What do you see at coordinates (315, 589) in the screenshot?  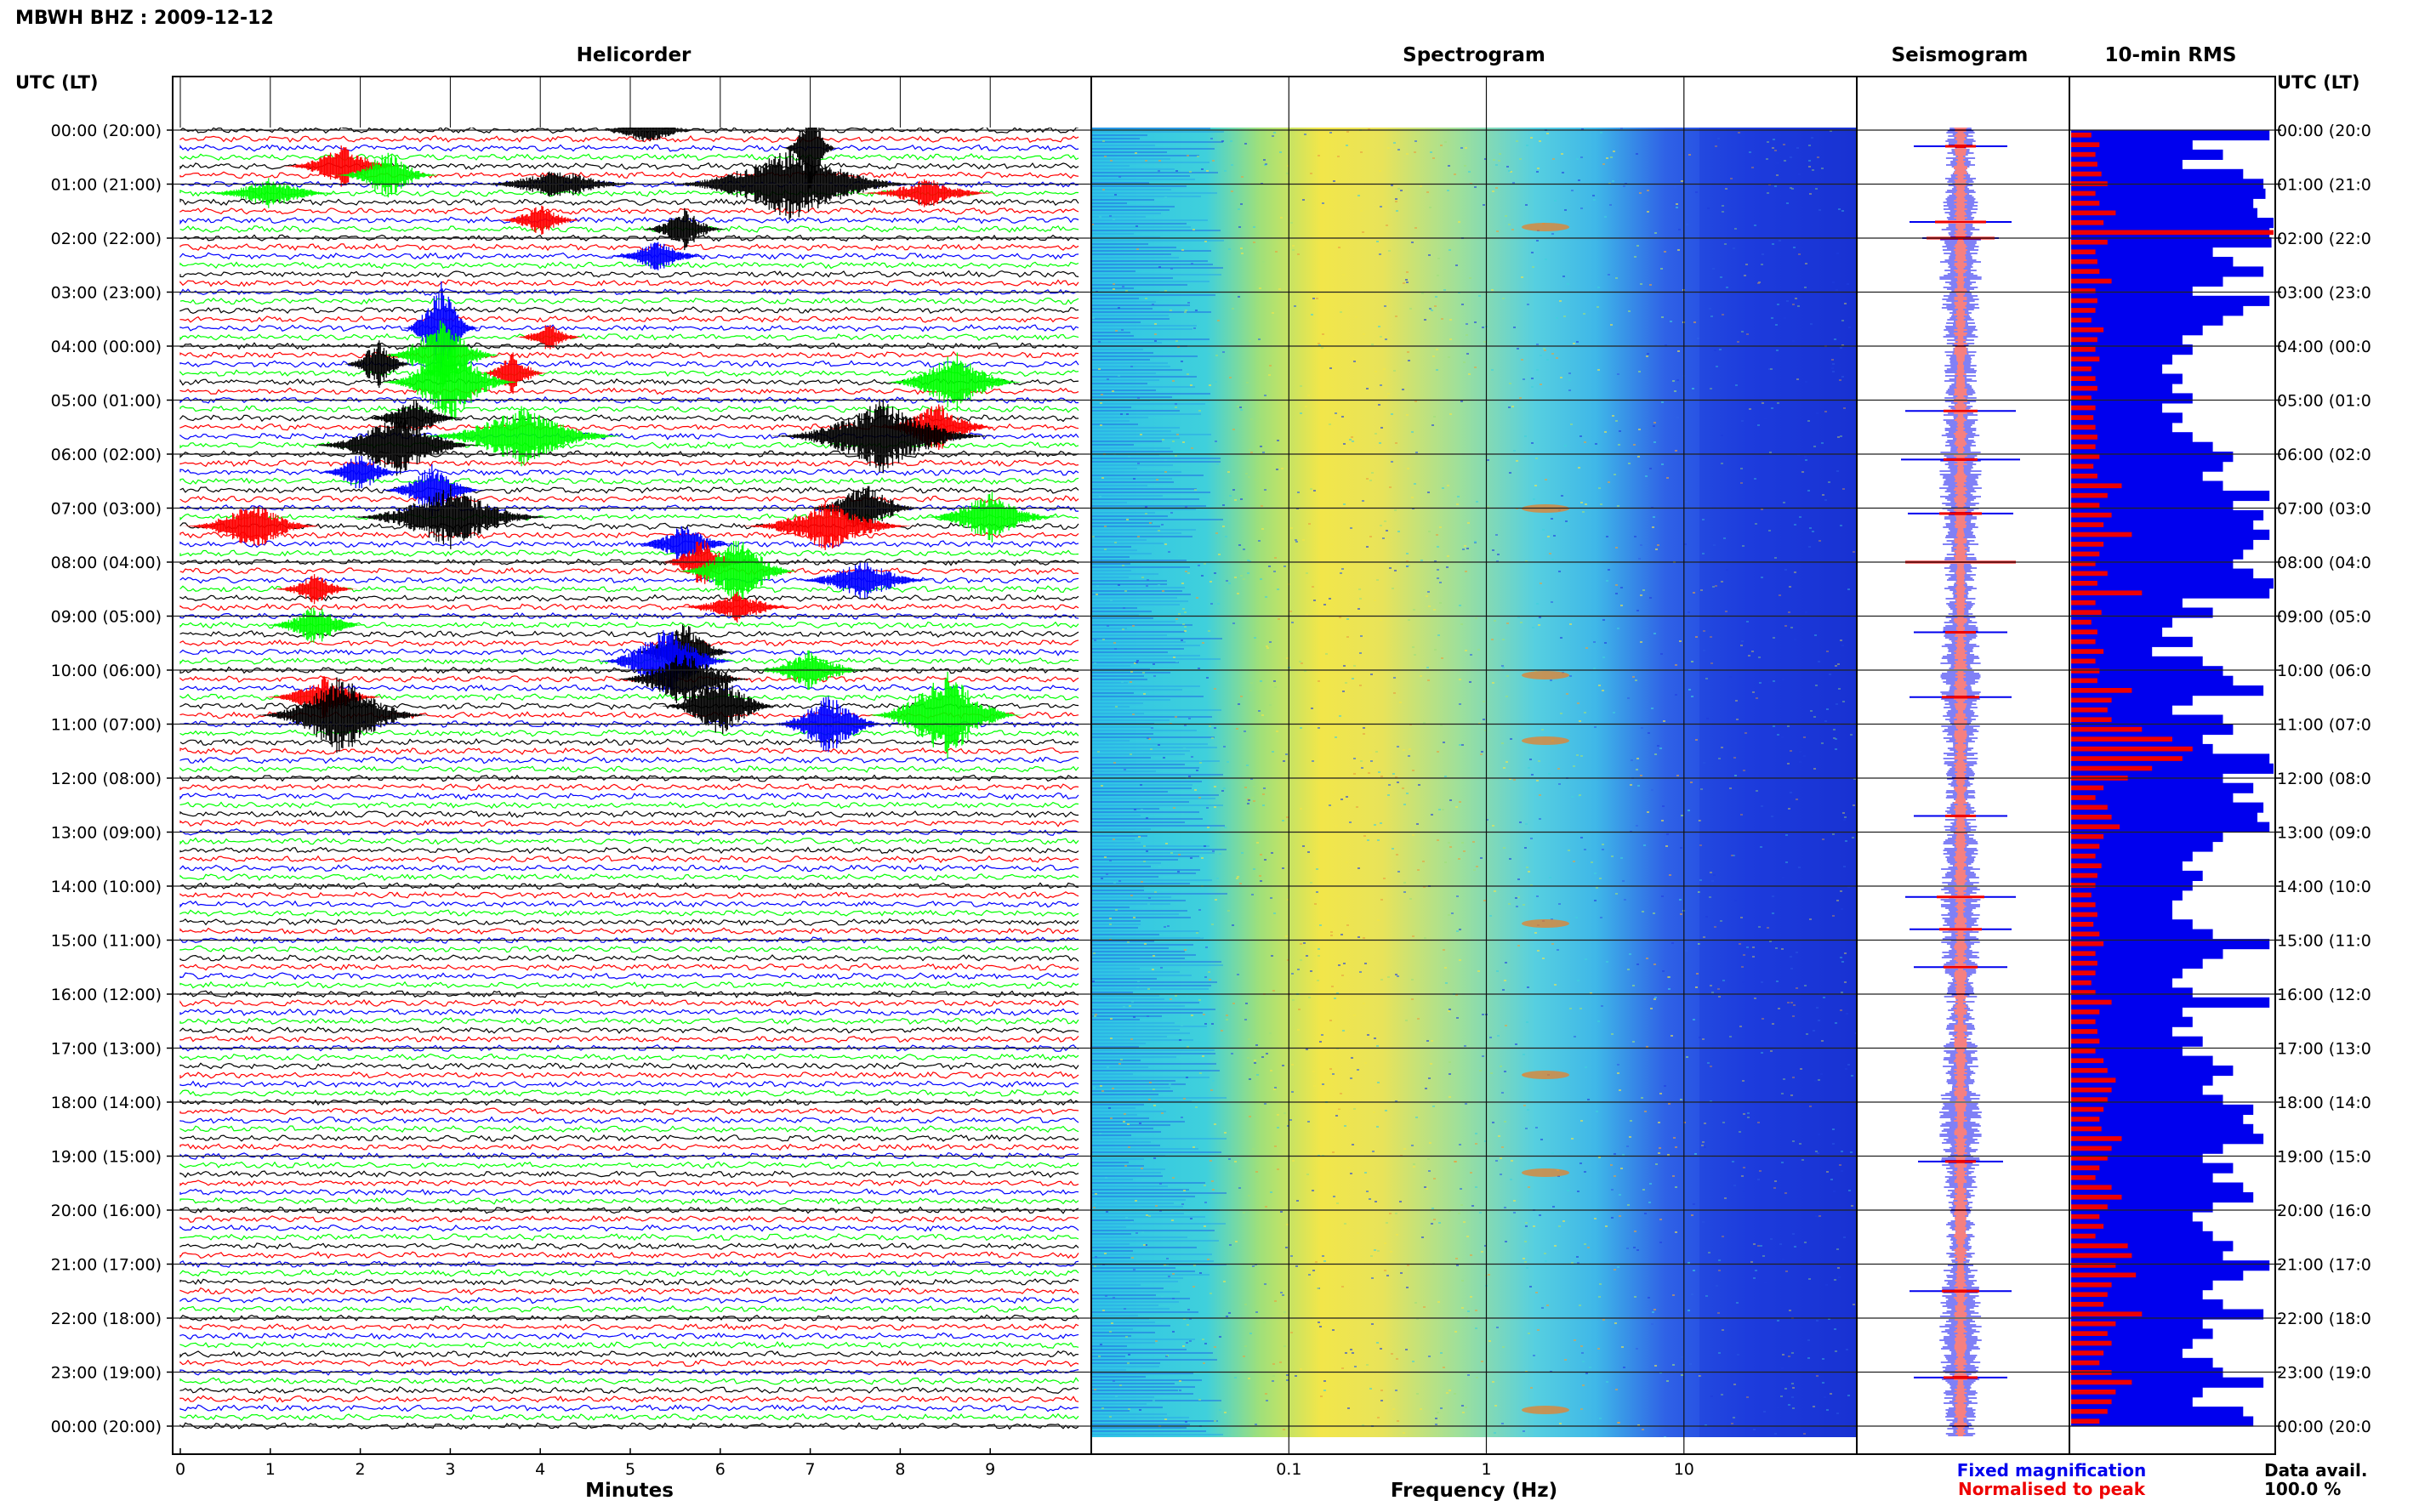 I see `helicorder-event` at bounding box center [315, 589].